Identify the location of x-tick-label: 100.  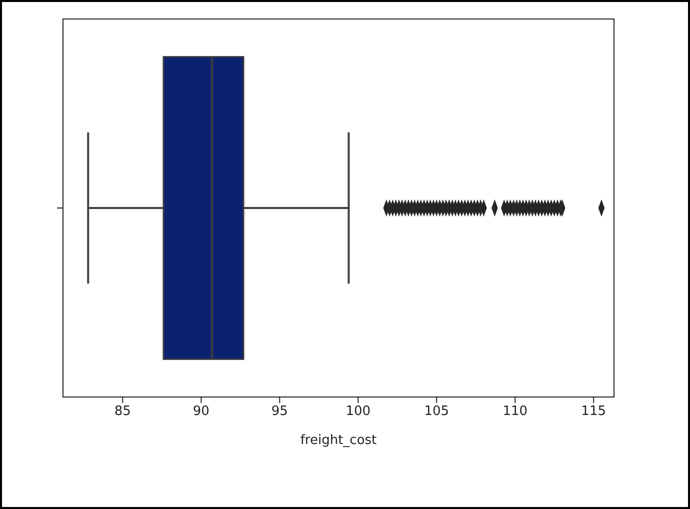
(358, 412).